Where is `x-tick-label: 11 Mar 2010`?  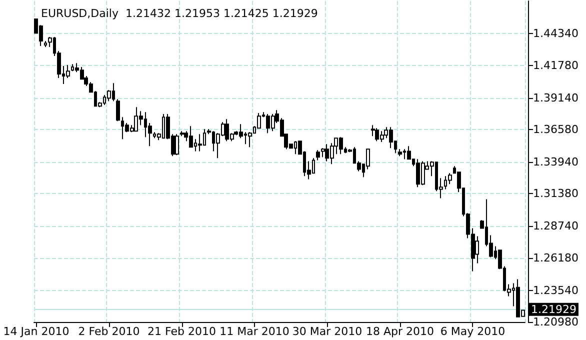 x-tick-label: 11 Mar 2010 is located at coordinates (255, 331).